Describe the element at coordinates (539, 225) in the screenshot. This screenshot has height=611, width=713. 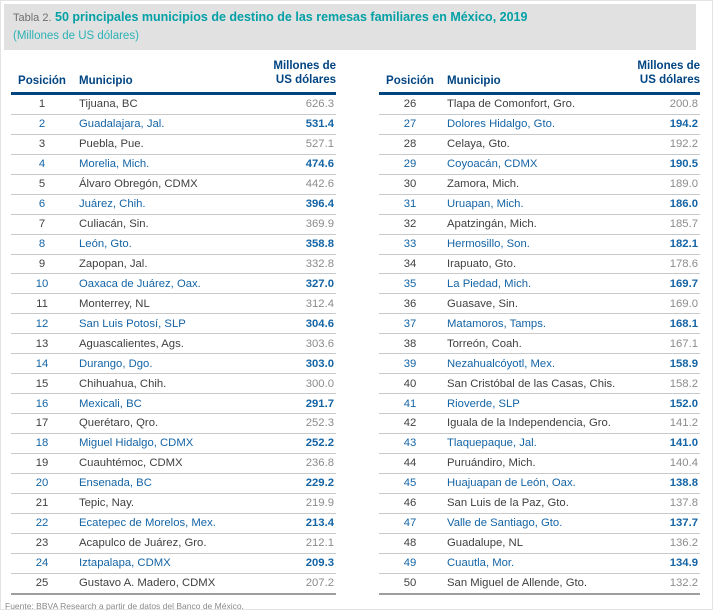
I see `table-row: 32 Apatzingán, Mich. 185.7` at that location.